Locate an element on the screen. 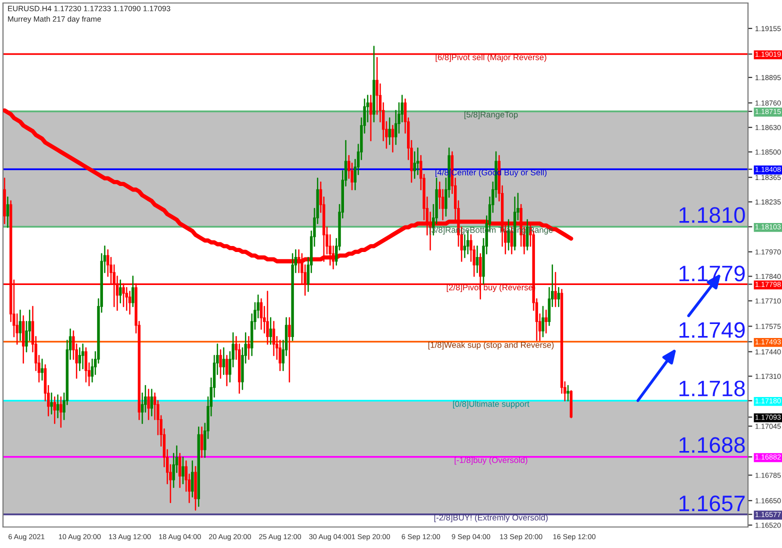 The height and width of the screenshot is (548, 782). annotation: 1.1779 is located at coordinates (712, 274).